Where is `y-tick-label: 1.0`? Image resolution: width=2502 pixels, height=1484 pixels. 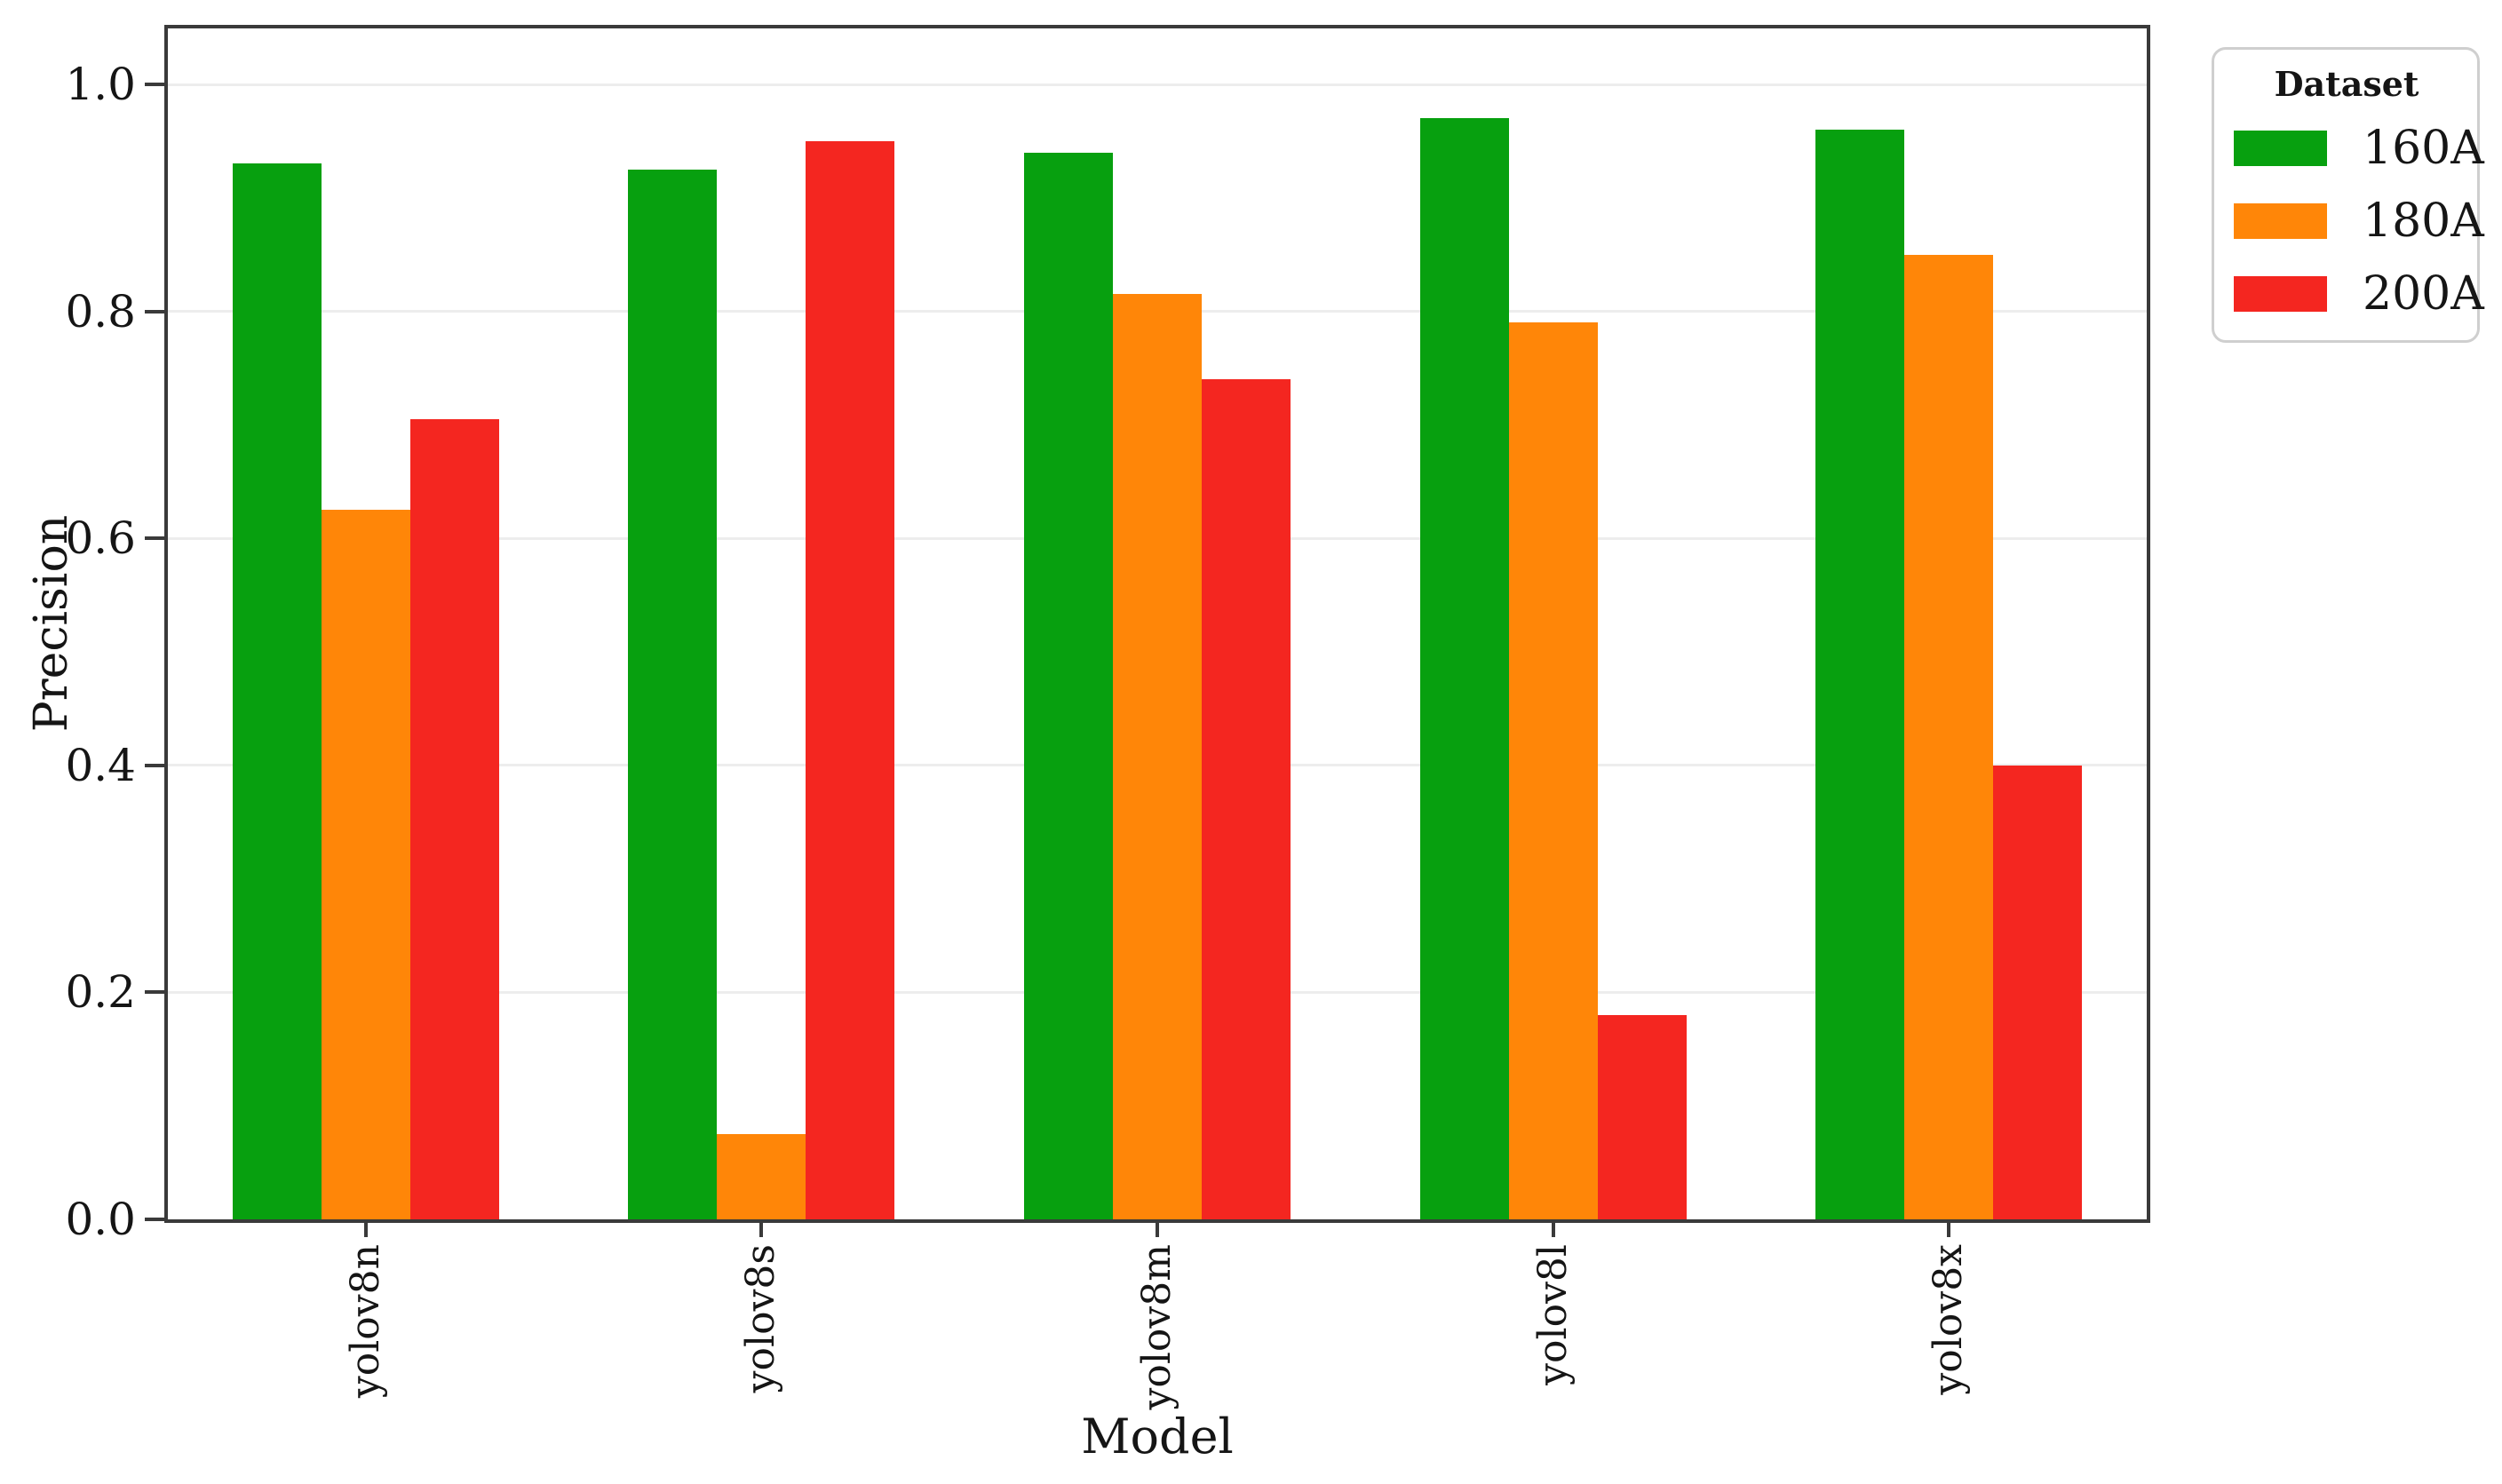
y-tick-label: 1.0 is located at coordinates (100, 84).